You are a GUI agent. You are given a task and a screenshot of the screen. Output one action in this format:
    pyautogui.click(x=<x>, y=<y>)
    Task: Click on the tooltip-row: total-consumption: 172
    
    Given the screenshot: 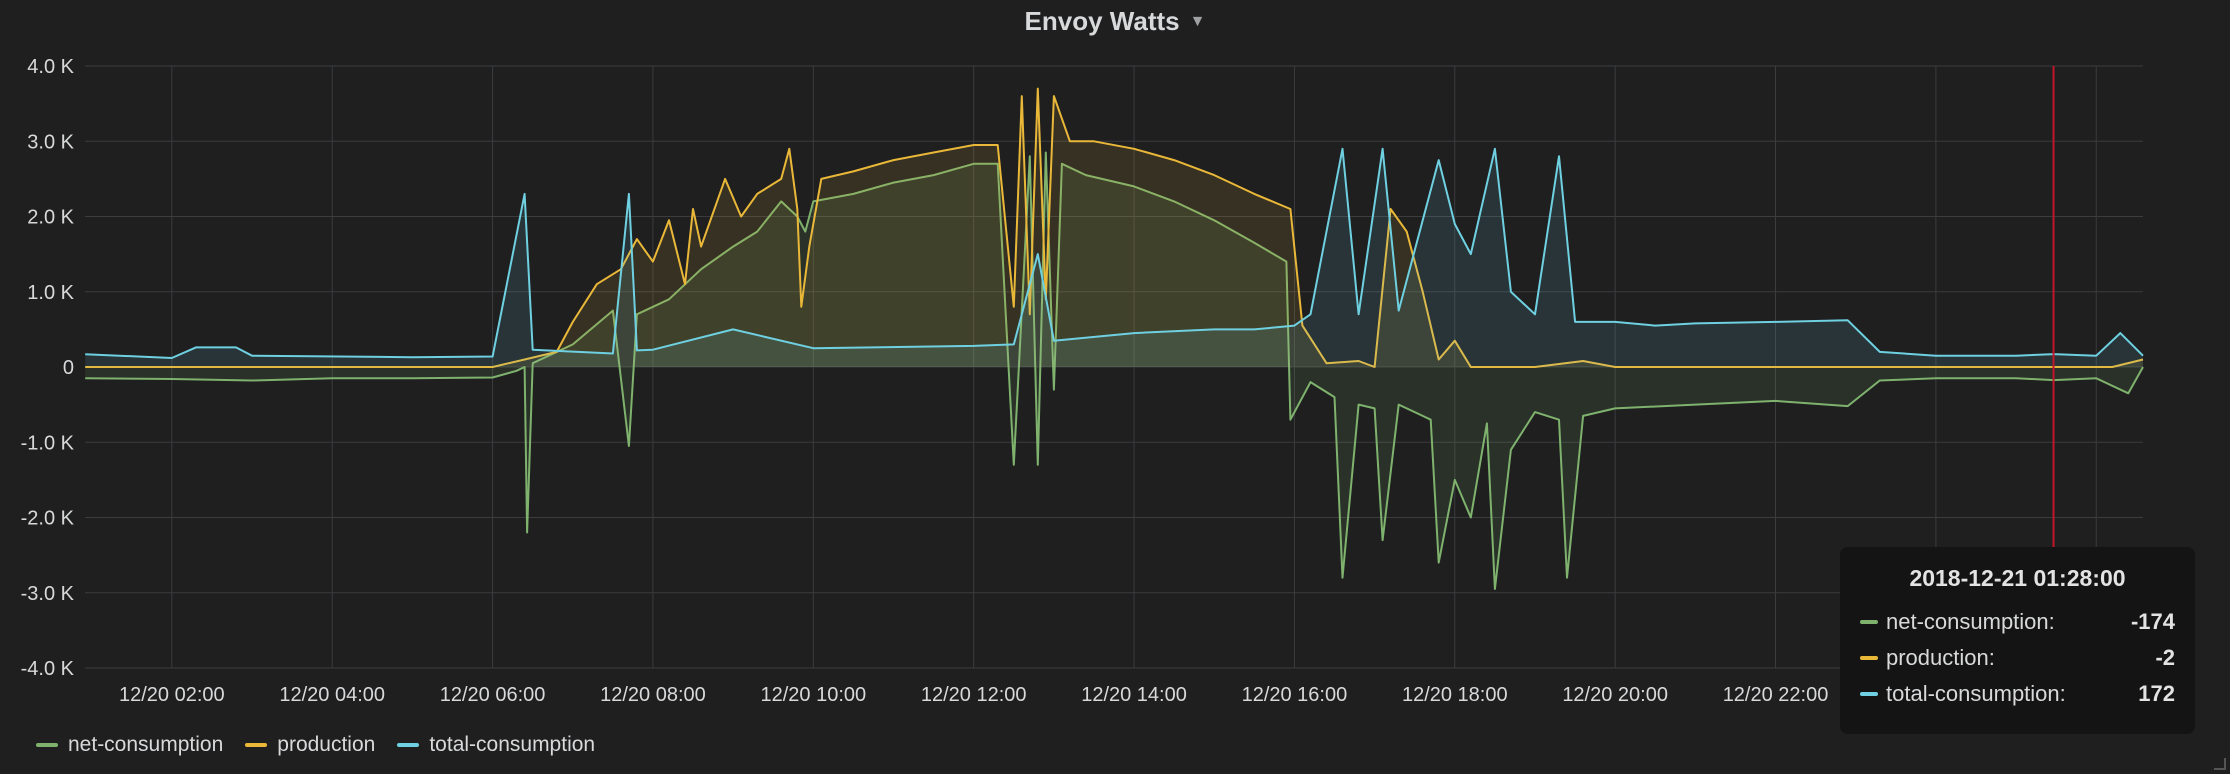 What is the action you would take?
    pyautogui.click(x=2017, y=694)
    